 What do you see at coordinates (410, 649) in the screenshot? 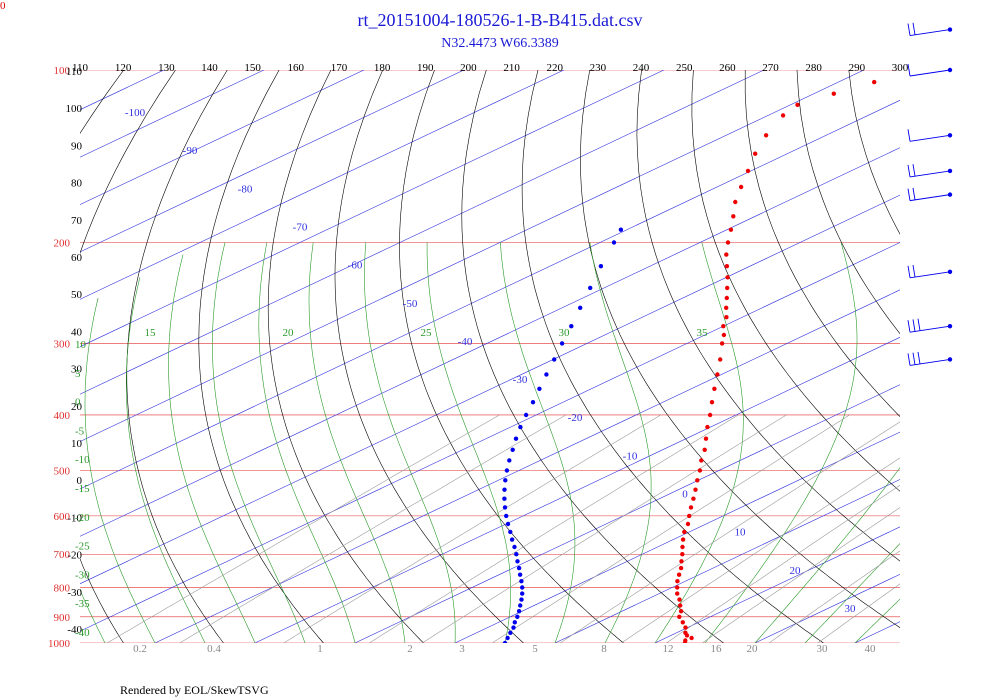
I see `mixing-ratio-label: 2` at bounding box center [410, 649].